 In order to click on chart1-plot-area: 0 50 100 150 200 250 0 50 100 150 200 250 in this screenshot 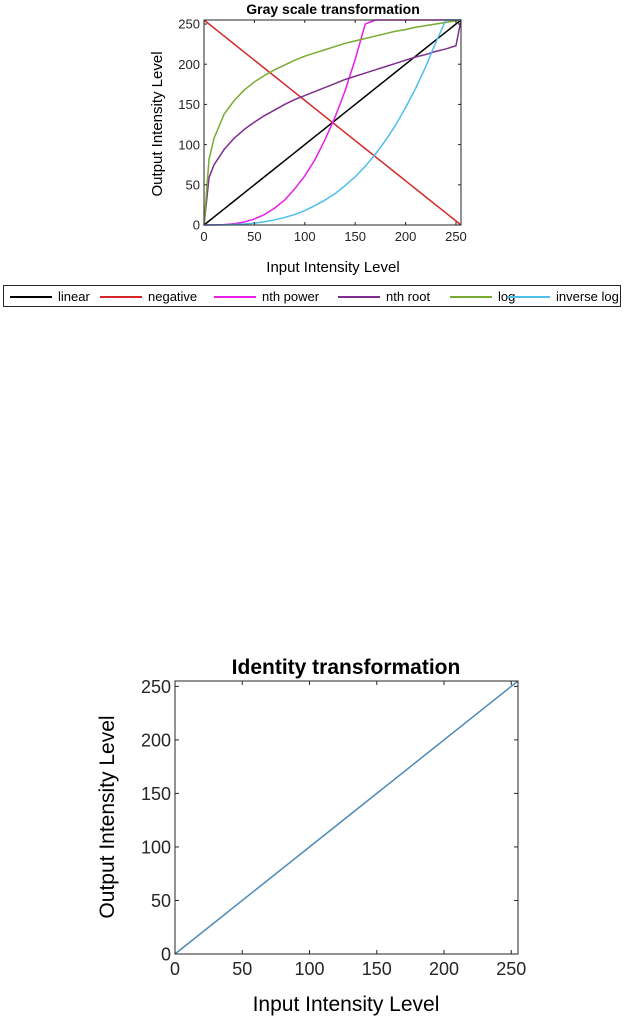, I will do `click(322, 130)`.